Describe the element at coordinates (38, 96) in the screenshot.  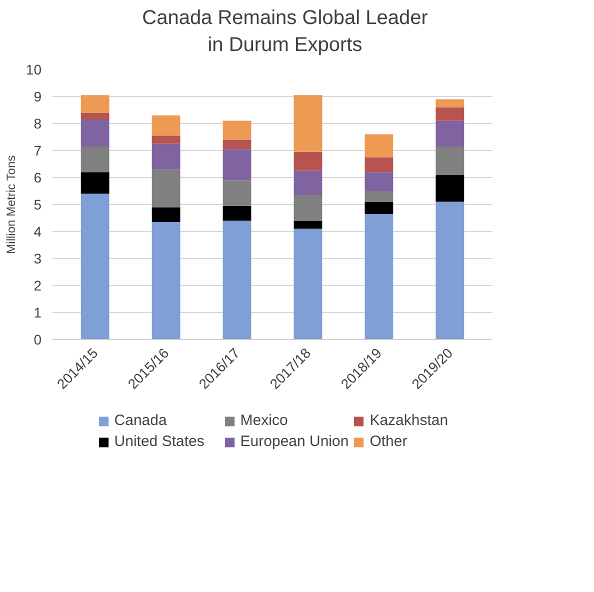
I see `y-tick-label: 9` at that location.